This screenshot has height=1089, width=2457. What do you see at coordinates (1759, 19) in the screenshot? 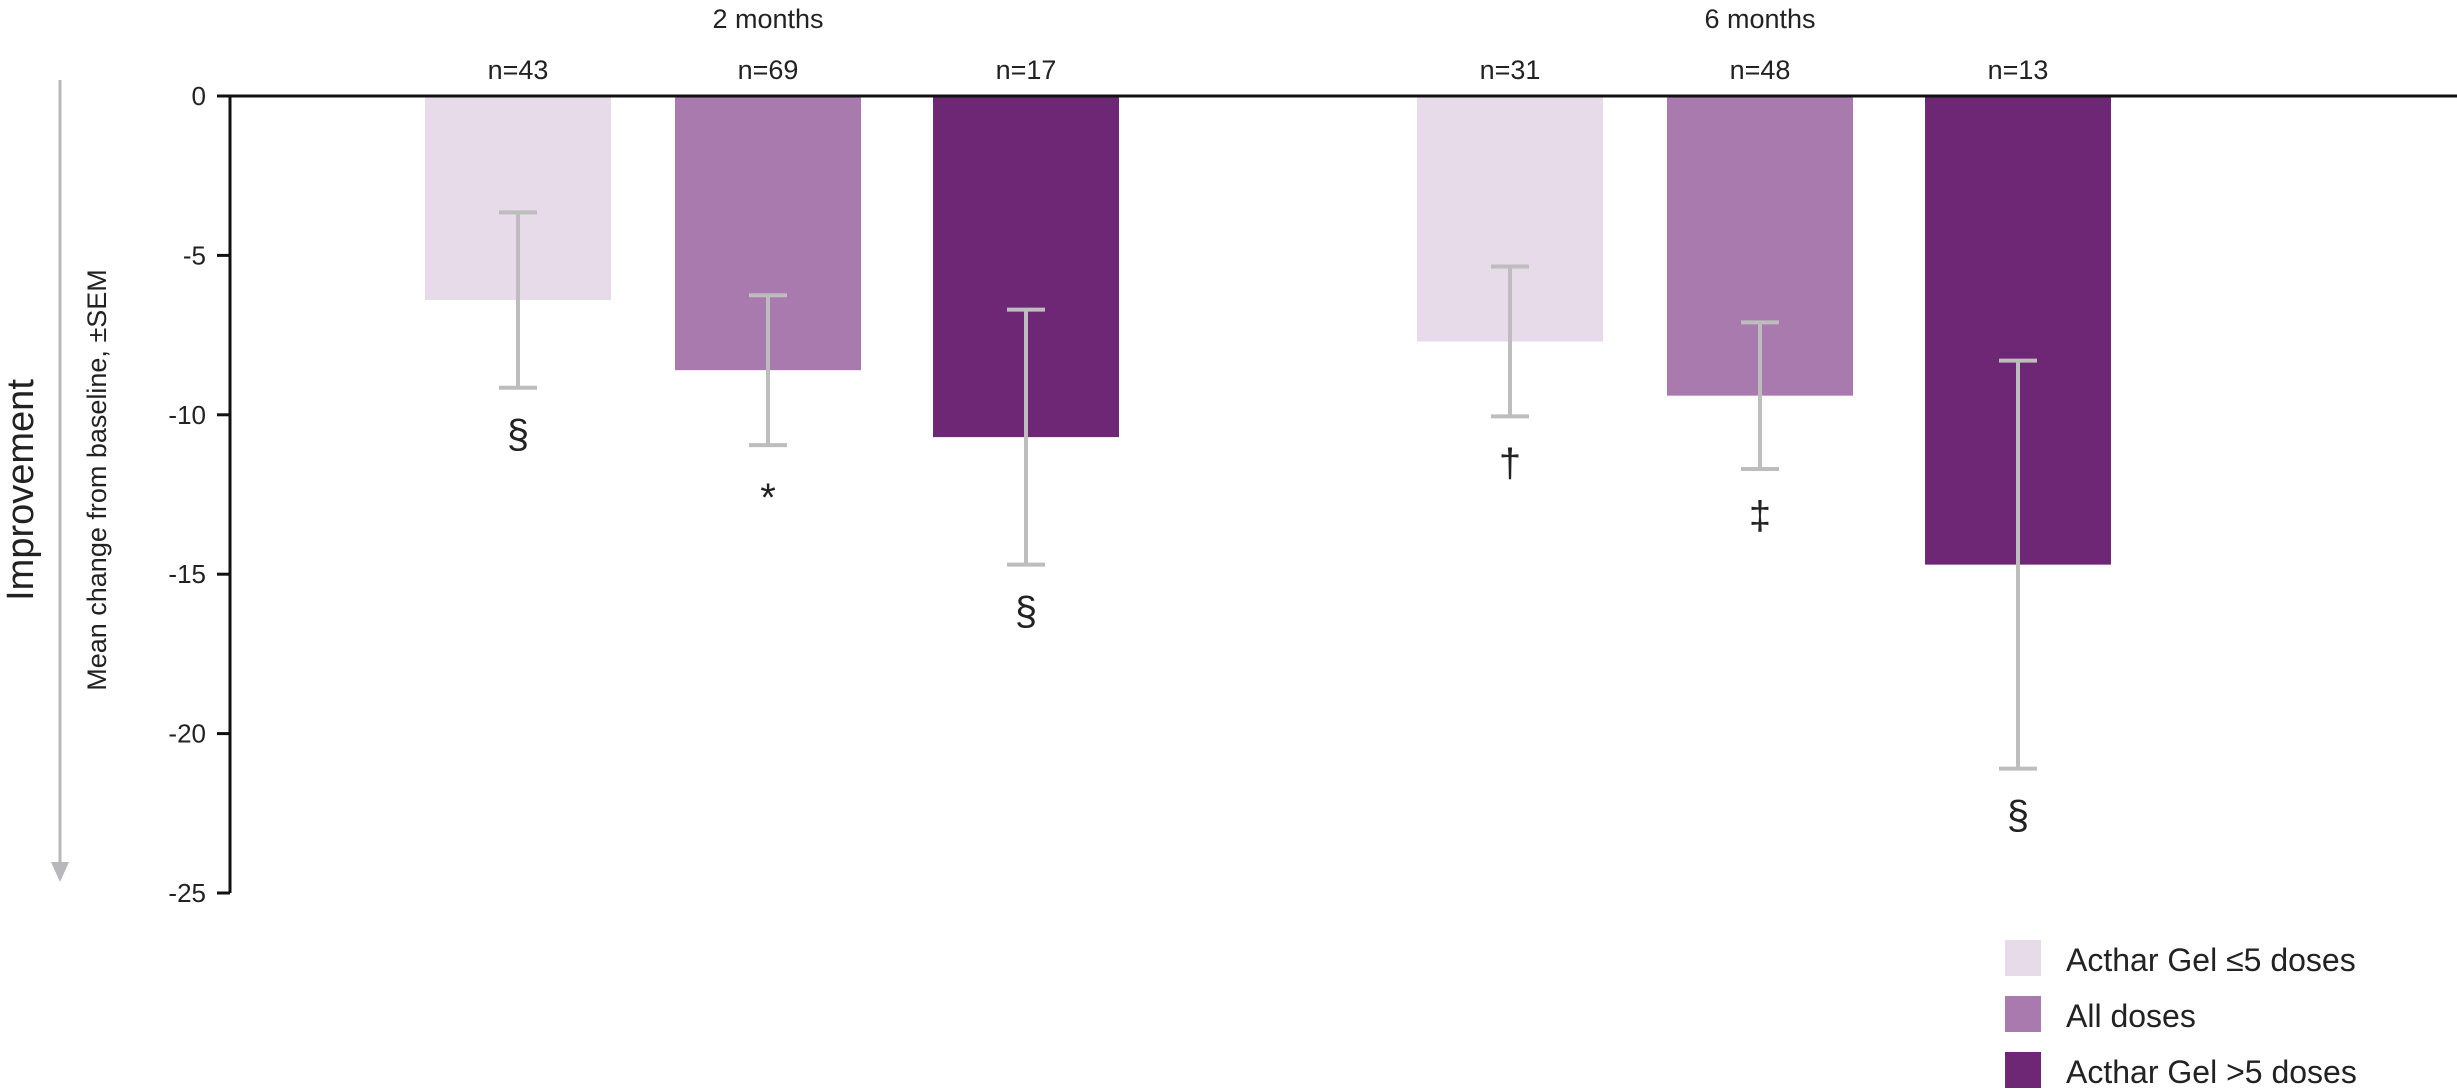
I see `group-label: 6 months` at bounding box center [1759, 19].